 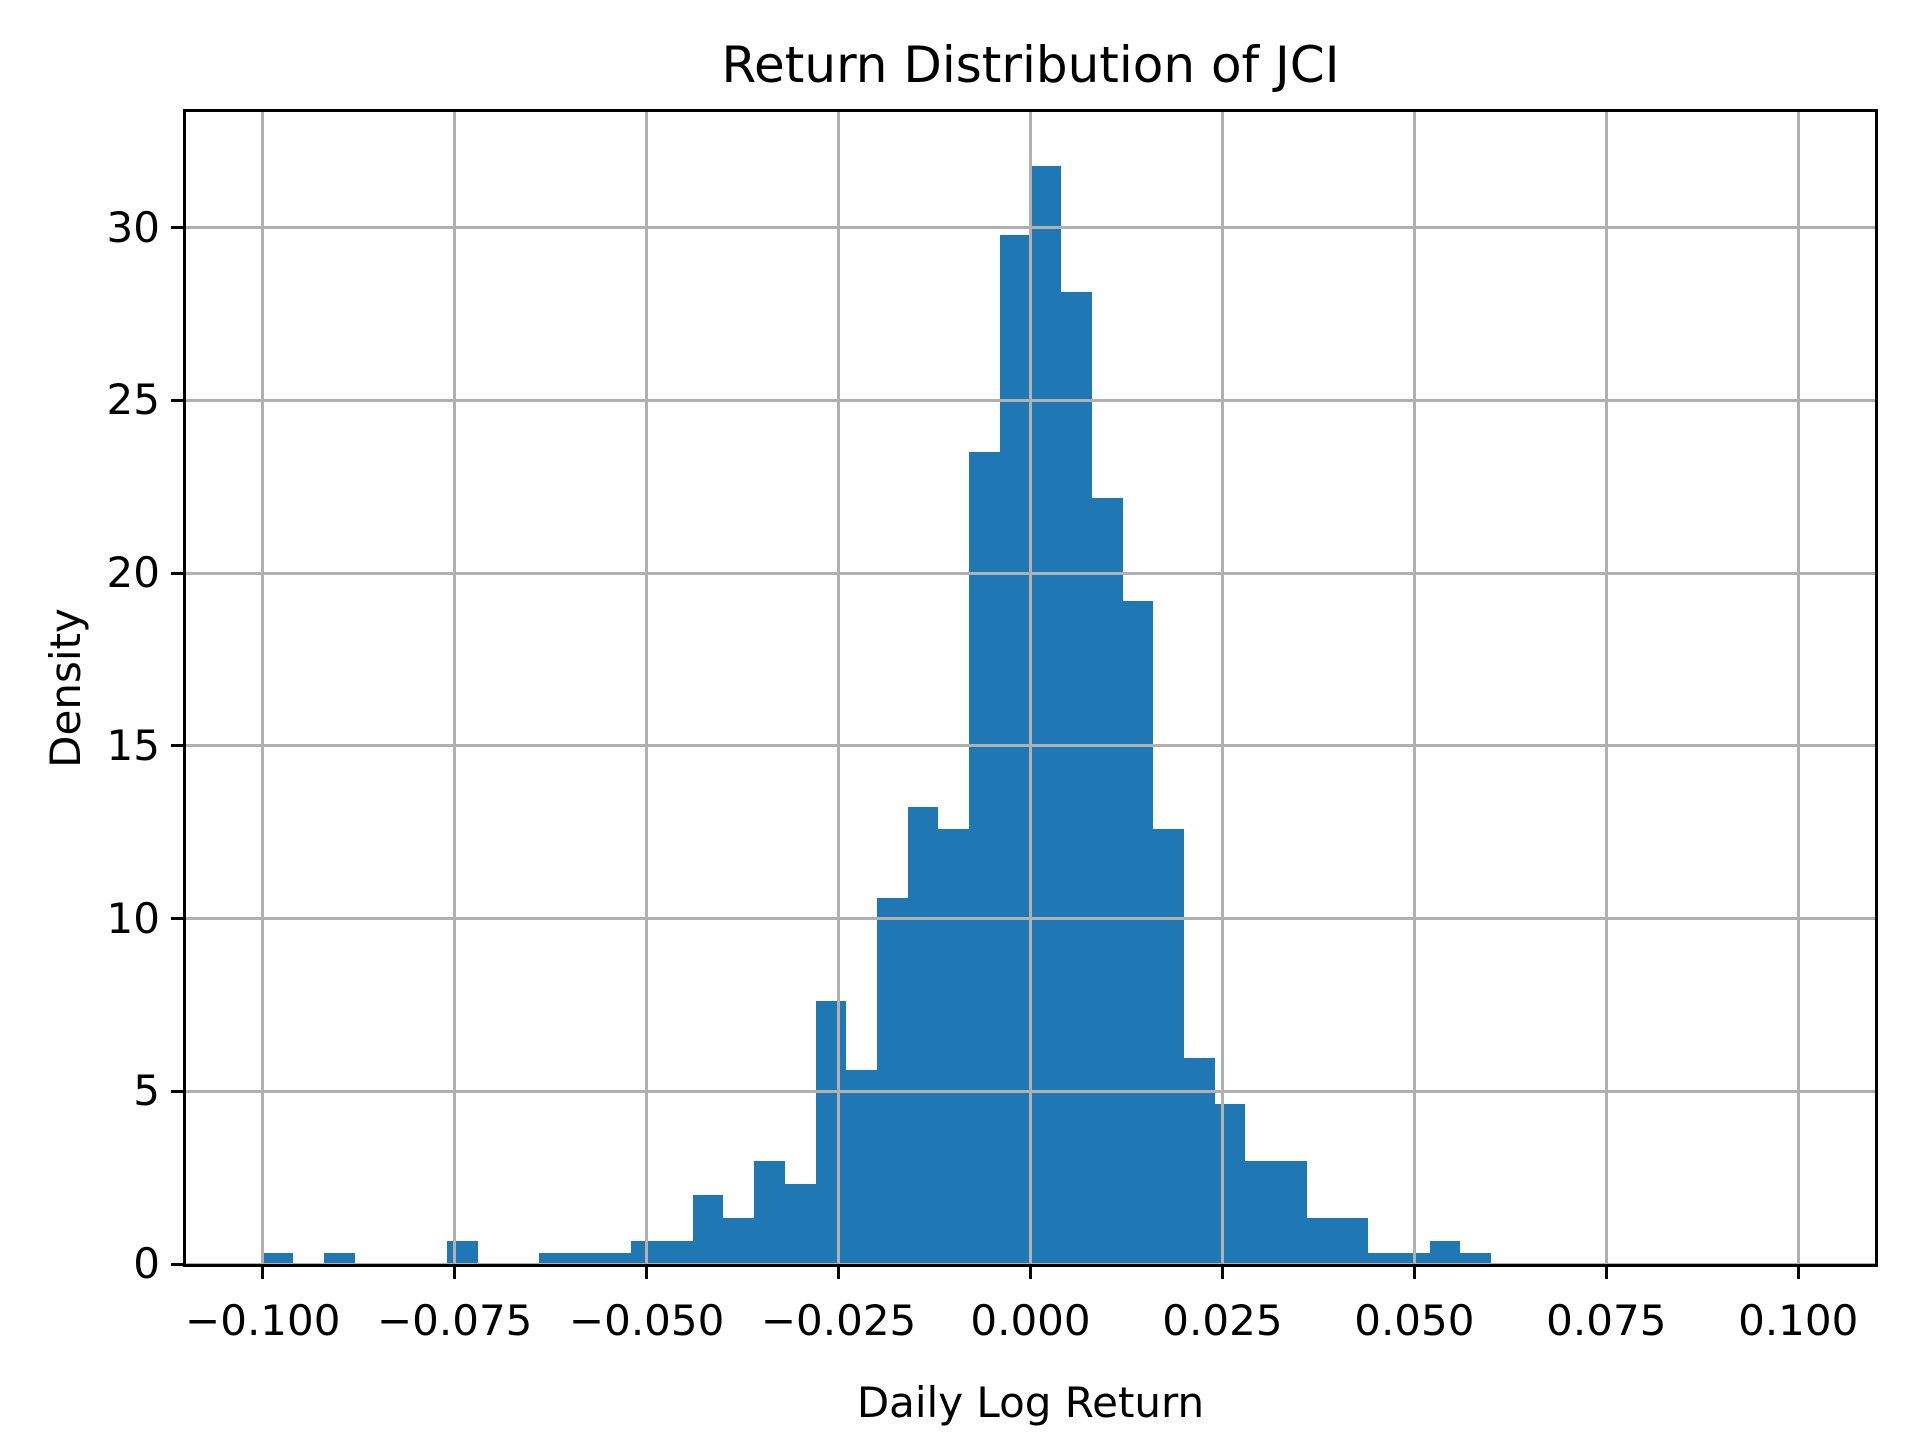 I want to click on y-tick-label: 5, so click(x=146, y=1091).